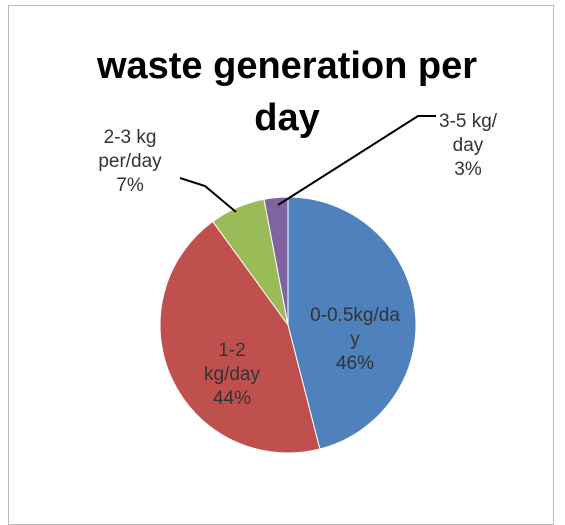 Image resolution: width=565 pixels, height=525 pixels. What do you see at coordinates (468, 169) in the screenshot?
I see `value-label: 3%` at bounding box center [468, 169].